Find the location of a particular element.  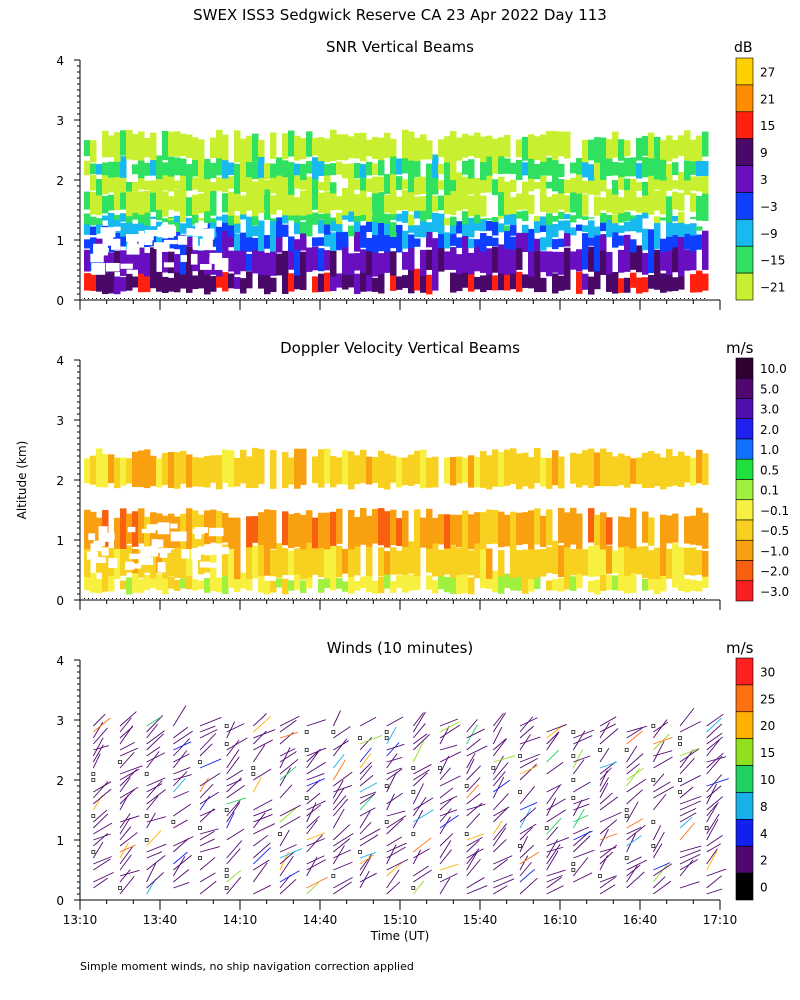

calm-wind-marker is located at coordinates (573, 780).